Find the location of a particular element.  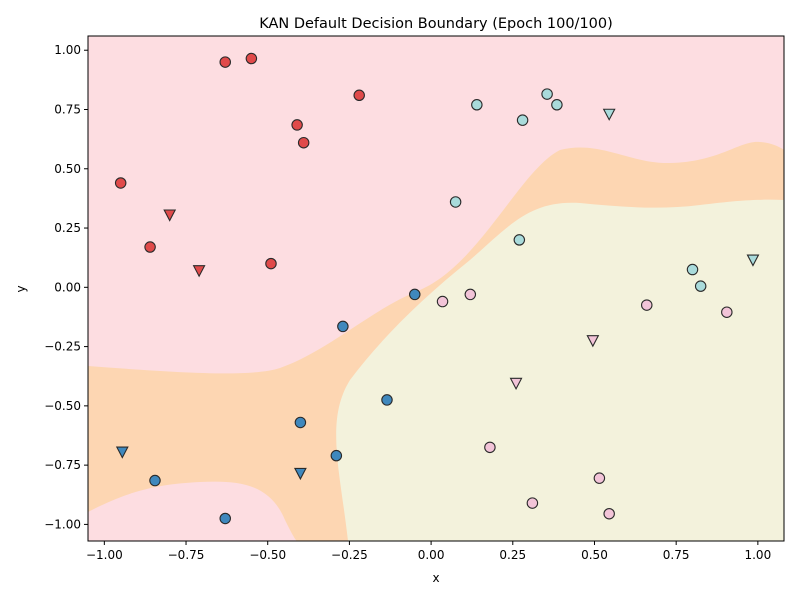

y-axis-ticks: −1.00 −0.75 −0.50 −0.25 0.00 0.25 0.50 0.75 1.00 is located at coordinates (66, 287).